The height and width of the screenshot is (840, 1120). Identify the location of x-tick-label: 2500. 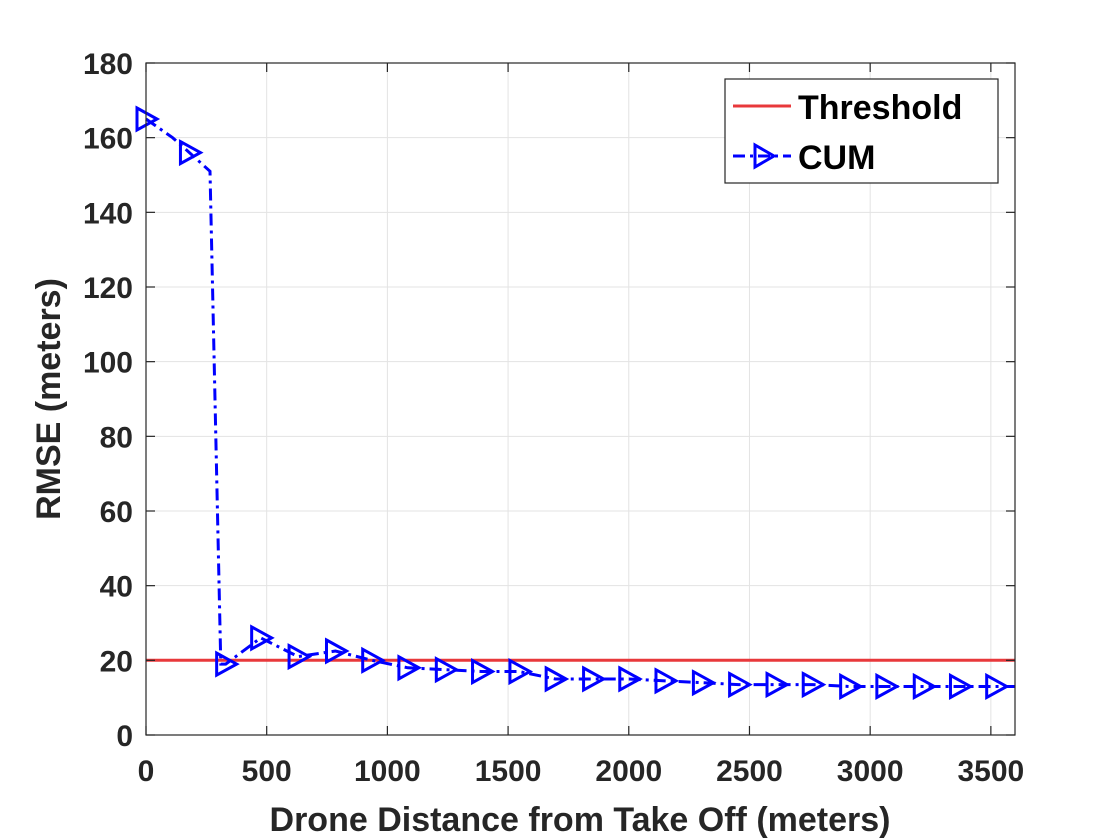
(749, 771).